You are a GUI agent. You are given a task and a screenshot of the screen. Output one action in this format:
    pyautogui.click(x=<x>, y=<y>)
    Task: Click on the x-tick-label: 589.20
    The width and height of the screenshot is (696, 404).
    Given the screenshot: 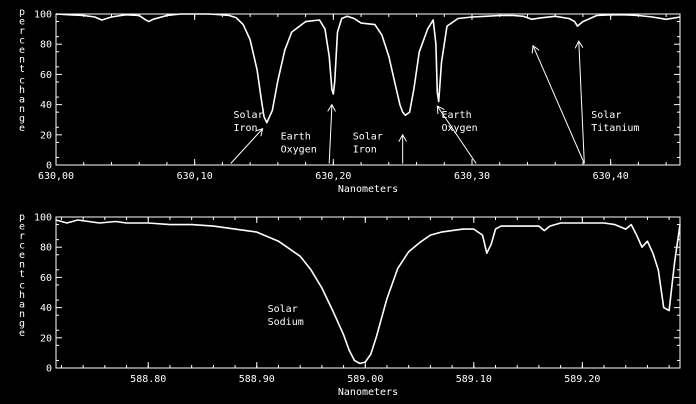 What is the action you would take?
    pyautogui.click(x=582, y=379)
    